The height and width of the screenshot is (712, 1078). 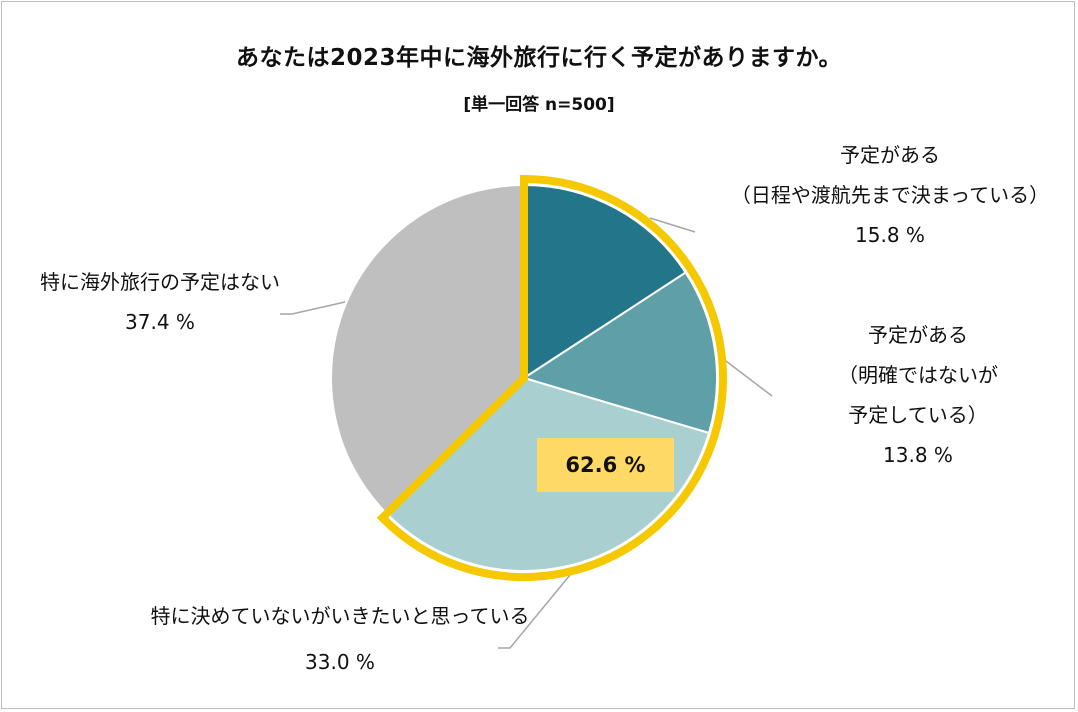 I want to click on slice-label-2-line-2: （明確ではないが, so click(x=918, y=375).